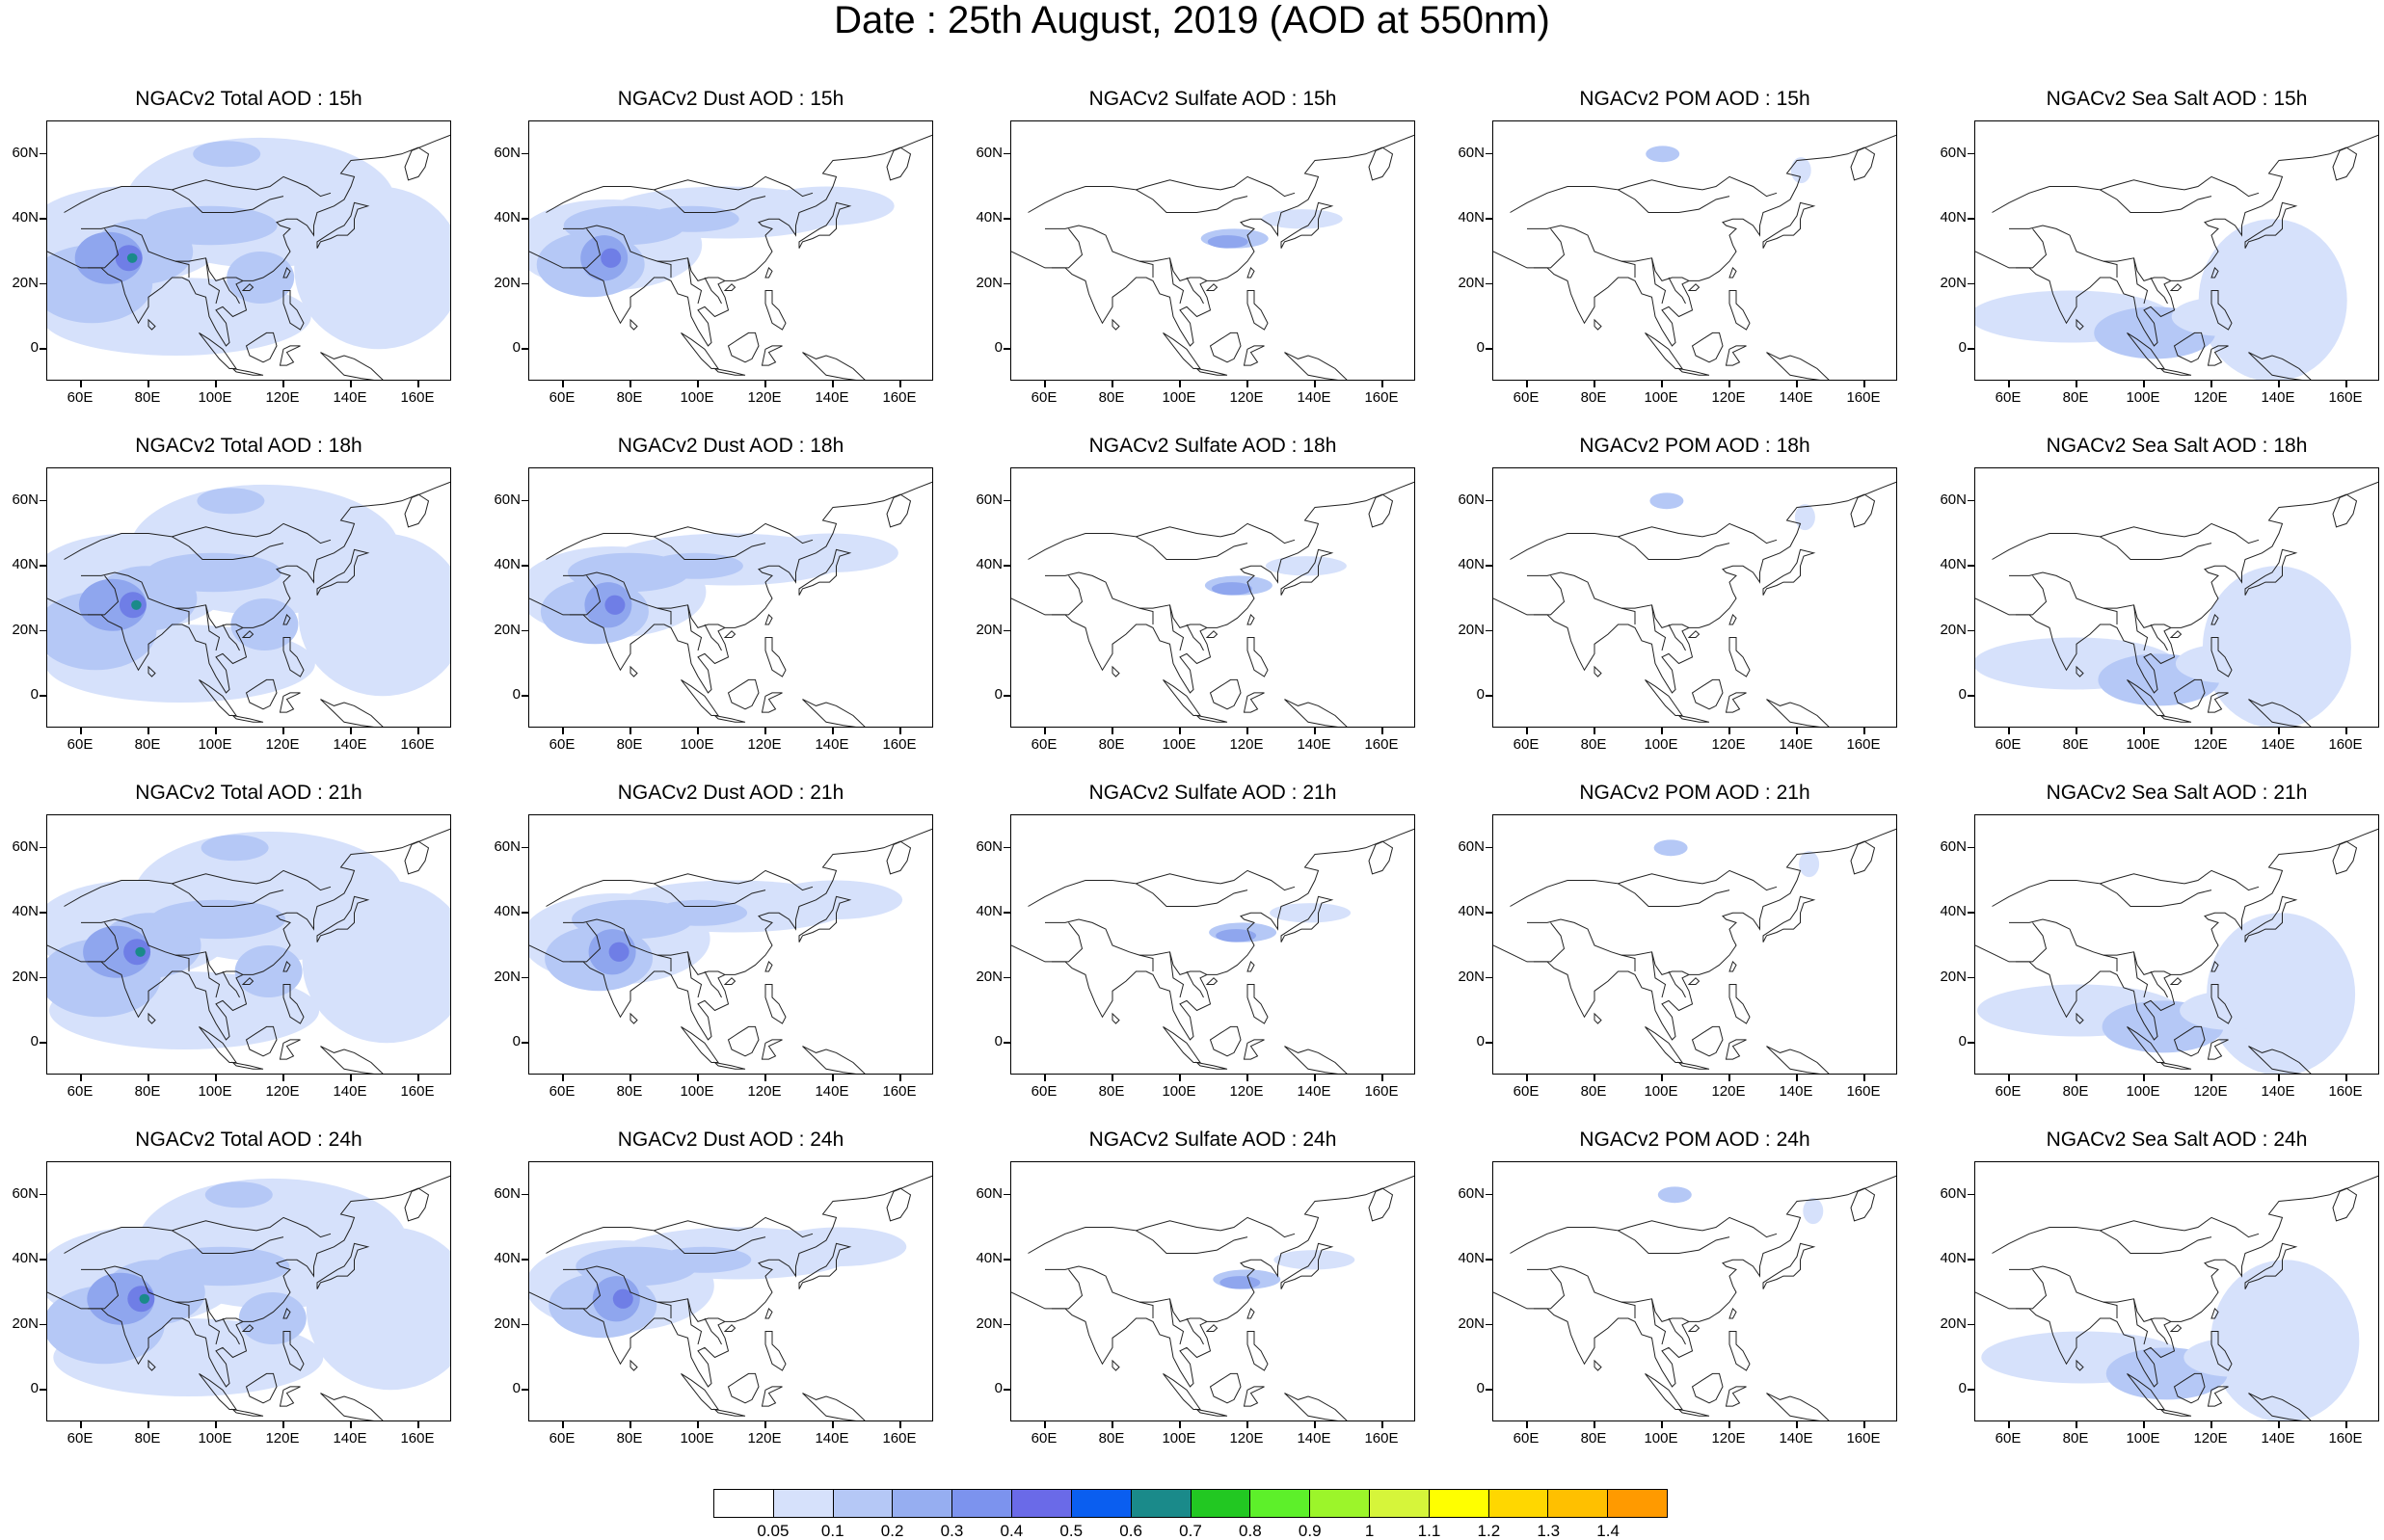 This screenshot has width=2384, height=1540. Describe the element at coordinates (1661, 744) in the screenshot. I see `lon-tick-label: 100E` at that location.